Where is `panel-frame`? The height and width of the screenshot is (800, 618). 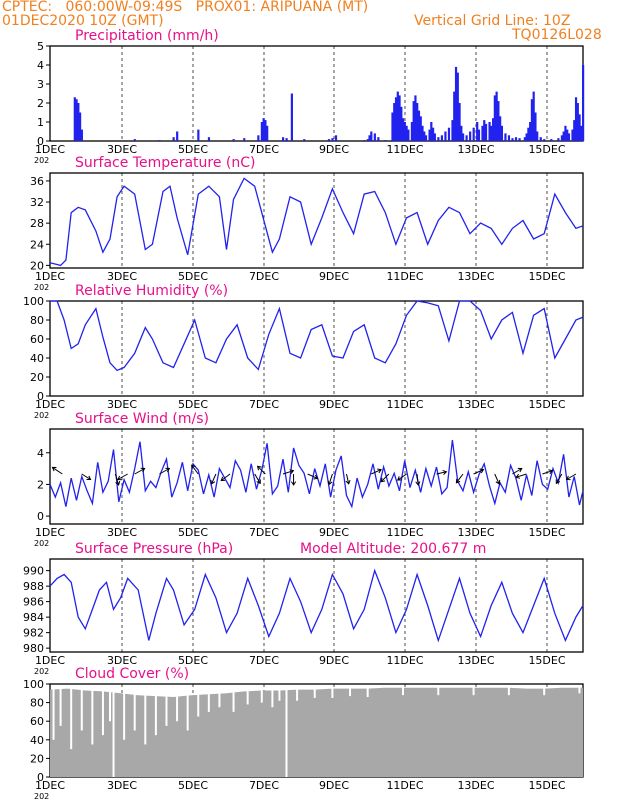
panel-frame is located at coordinates (316, 348).